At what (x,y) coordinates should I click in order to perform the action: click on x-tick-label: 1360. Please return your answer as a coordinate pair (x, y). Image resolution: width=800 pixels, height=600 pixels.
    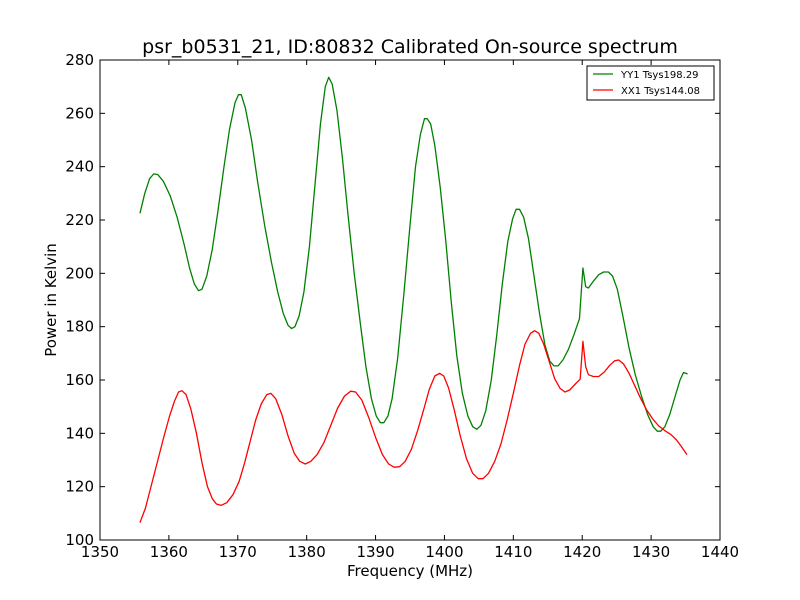
    Looking at the image, I should click on (169, 552).